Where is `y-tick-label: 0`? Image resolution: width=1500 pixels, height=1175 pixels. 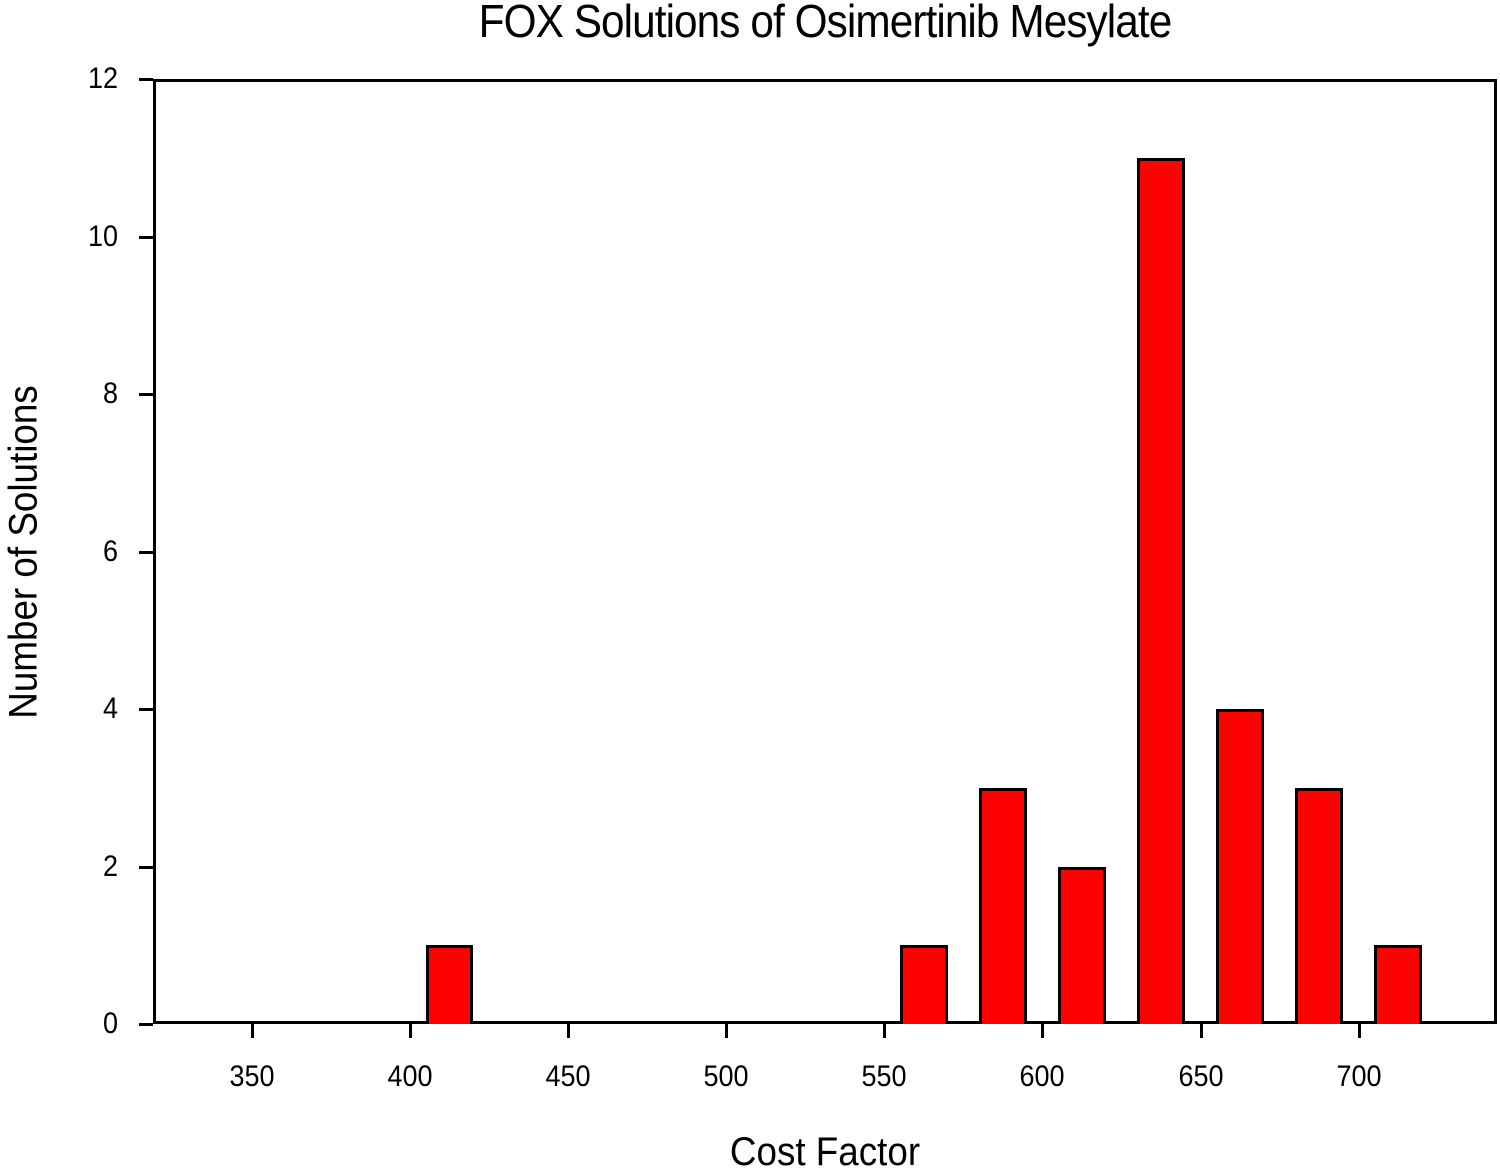 y-tick-label: 0 is located at coordinates (110, 1023).